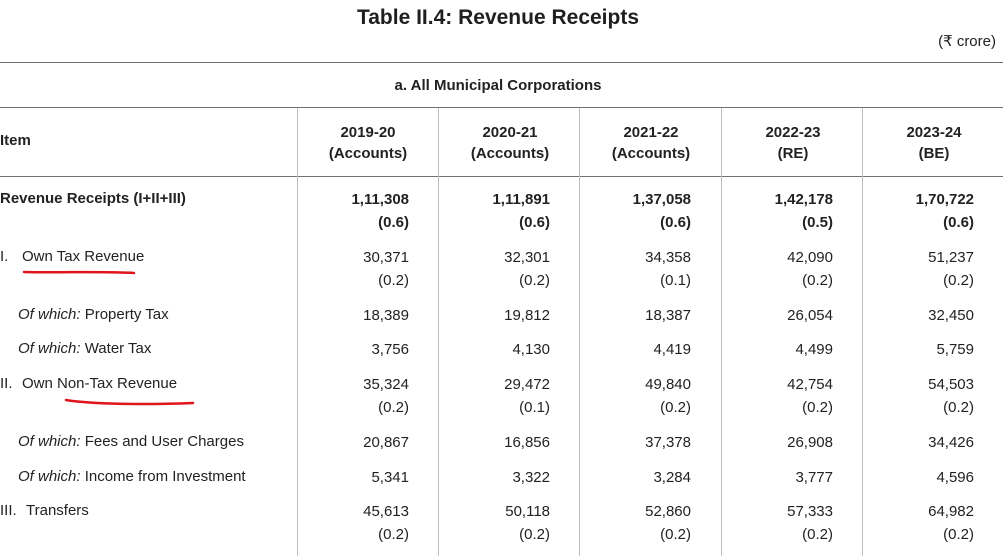  Describe the element at coordinates (814, 349) in the screenshot. I see `cell-value: 4,499` at that location.